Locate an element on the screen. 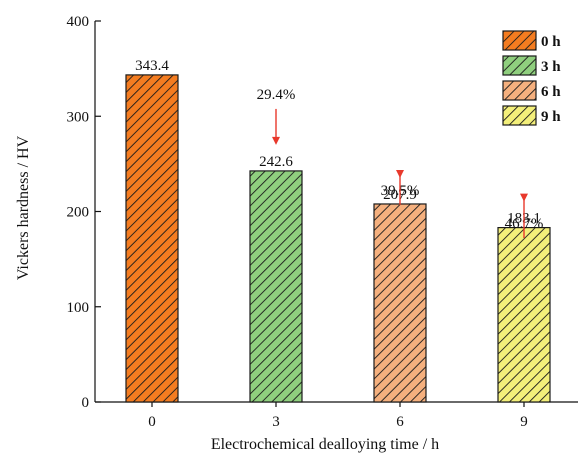 The image size is (587, 459). legend-label: 0 h is located at coordinates (551, 42).